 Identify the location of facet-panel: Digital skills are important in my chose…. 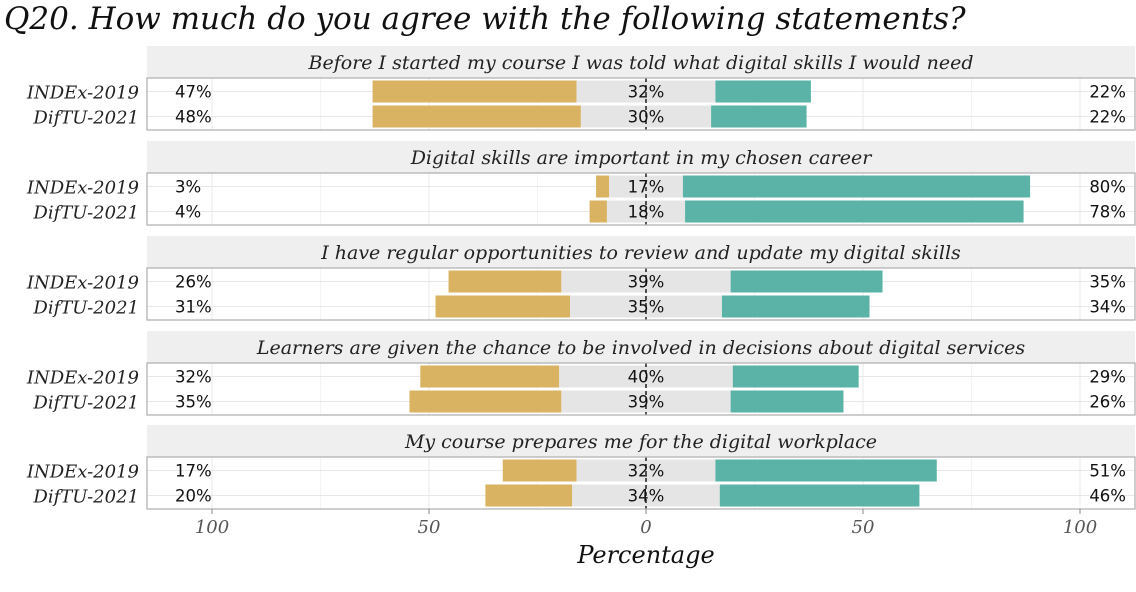
(581, 183).